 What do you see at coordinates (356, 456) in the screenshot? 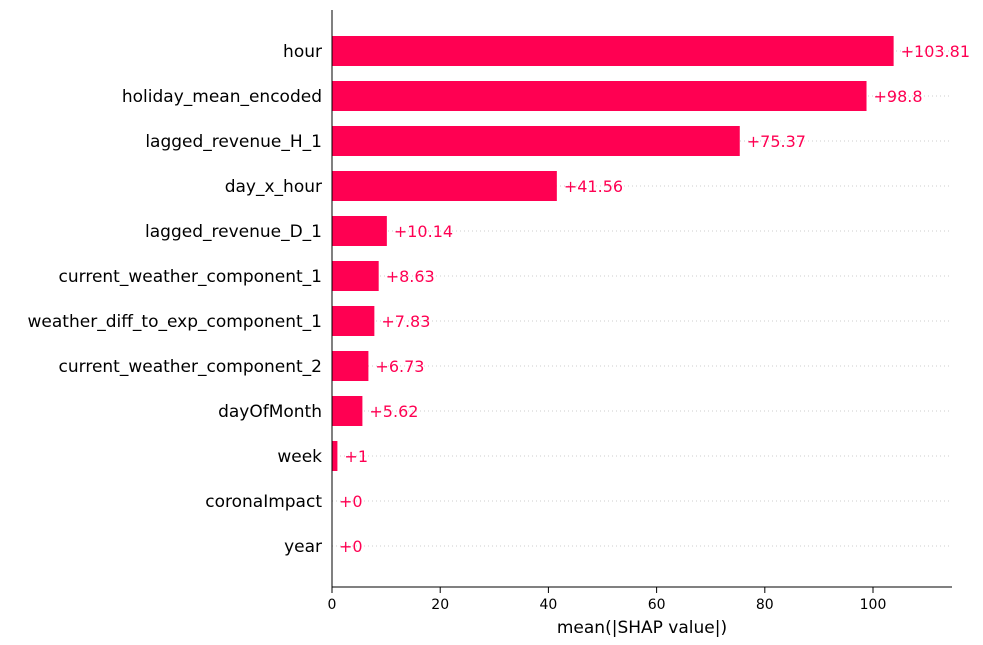
I see `value-label: +1` at bounding box center [356, 456].